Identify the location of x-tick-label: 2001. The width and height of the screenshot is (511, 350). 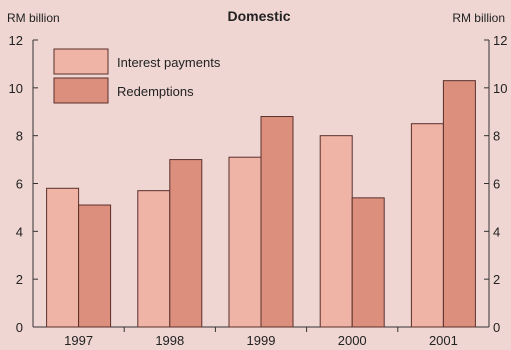
(443, 340).